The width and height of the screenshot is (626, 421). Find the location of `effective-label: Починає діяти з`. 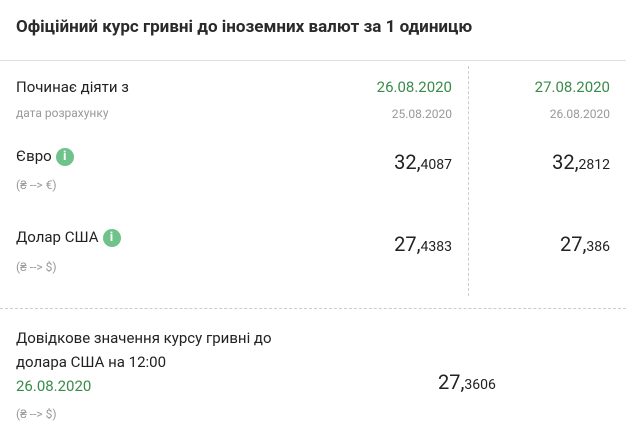

effective-label: Починає діяти з is located at coordinates (72, 87).